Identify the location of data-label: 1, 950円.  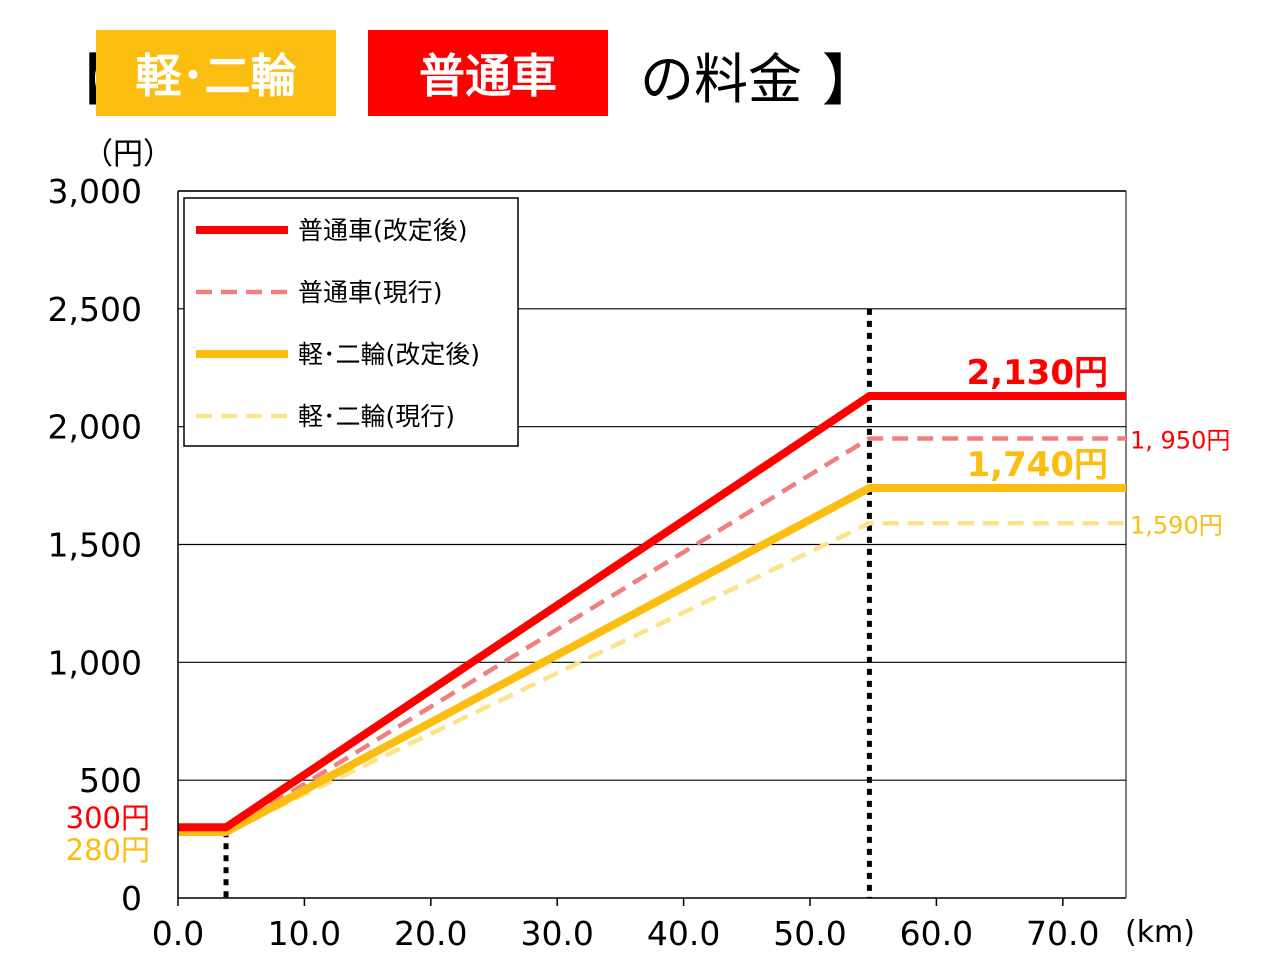
(1180, 440).